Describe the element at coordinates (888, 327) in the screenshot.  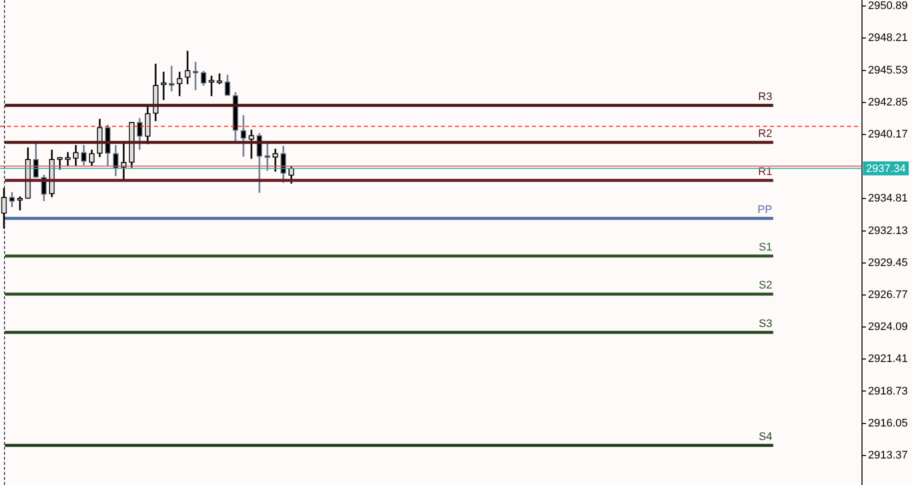
I see `y-tick-label: 2924.09` at that location.